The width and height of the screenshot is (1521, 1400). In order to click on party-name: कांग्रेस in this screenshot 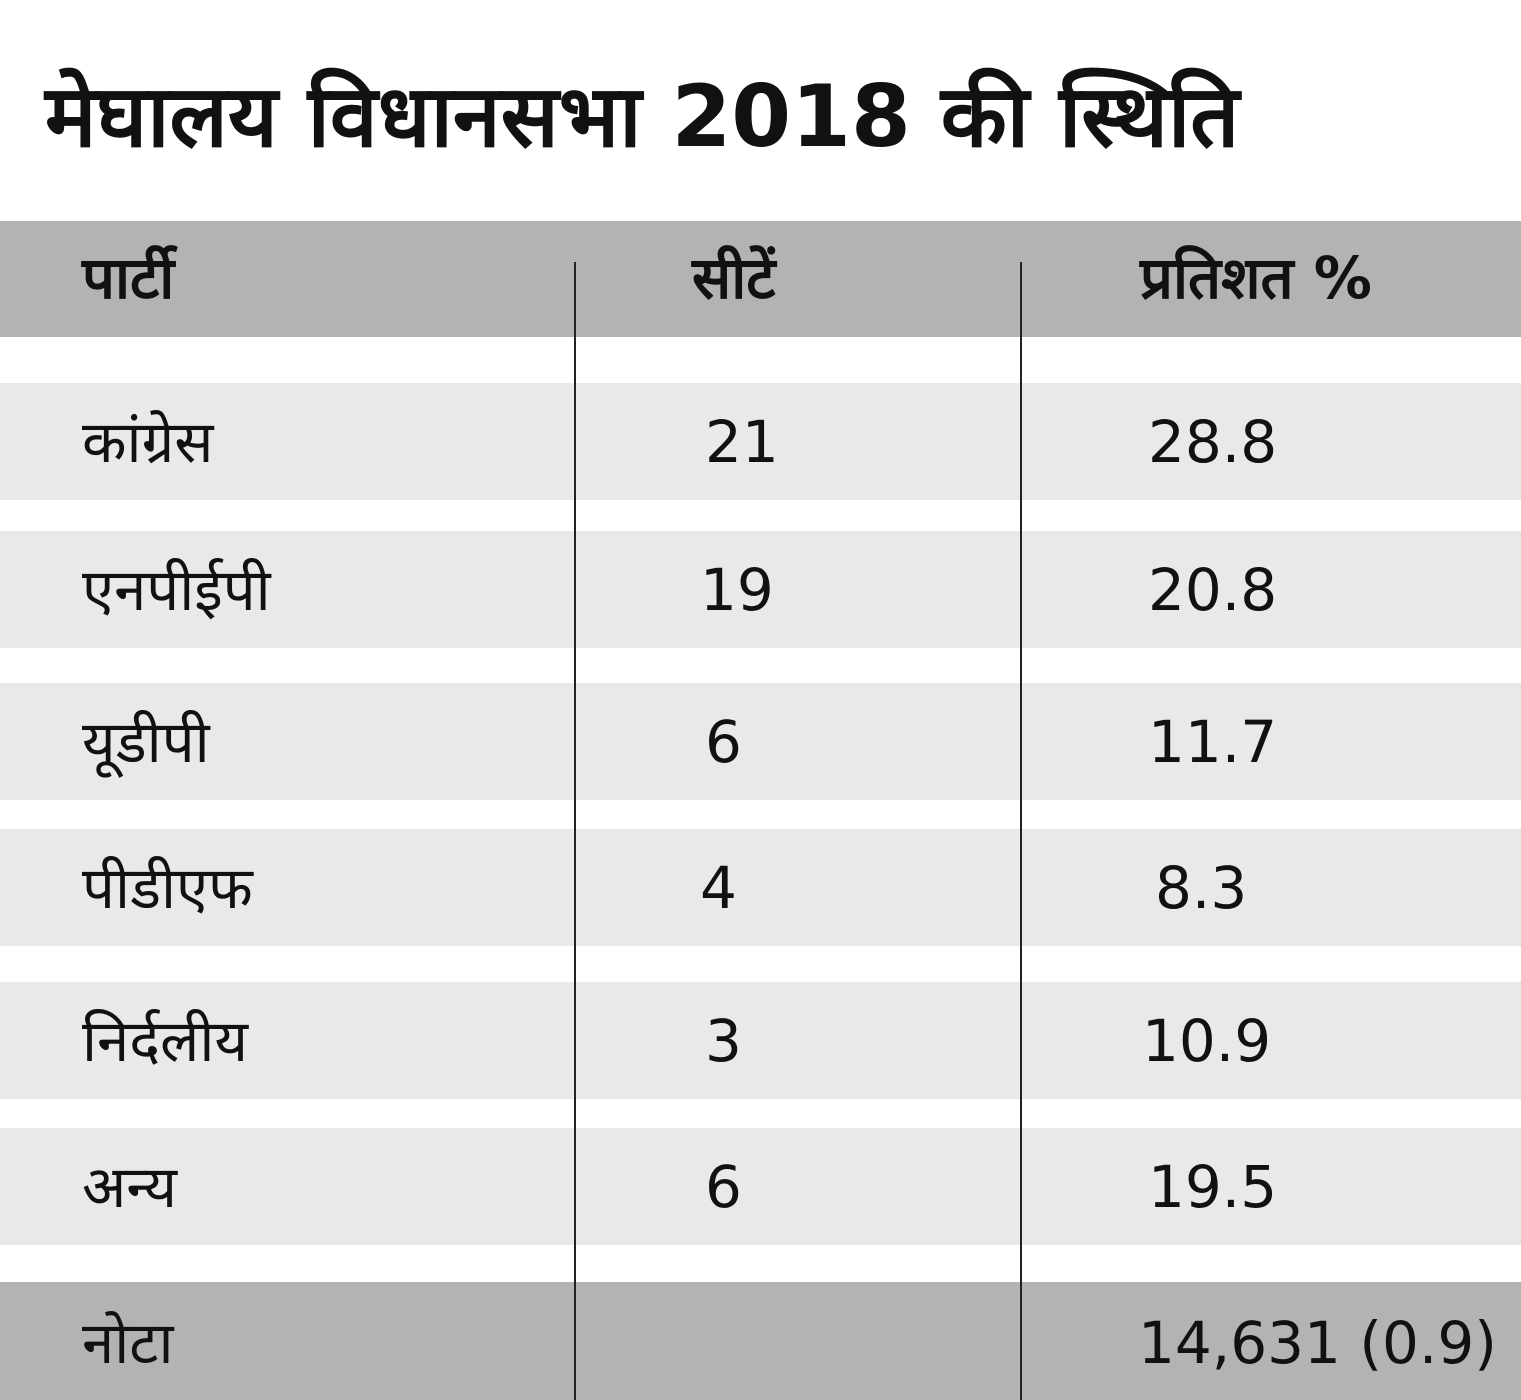, I will do `click(148, 442)`.